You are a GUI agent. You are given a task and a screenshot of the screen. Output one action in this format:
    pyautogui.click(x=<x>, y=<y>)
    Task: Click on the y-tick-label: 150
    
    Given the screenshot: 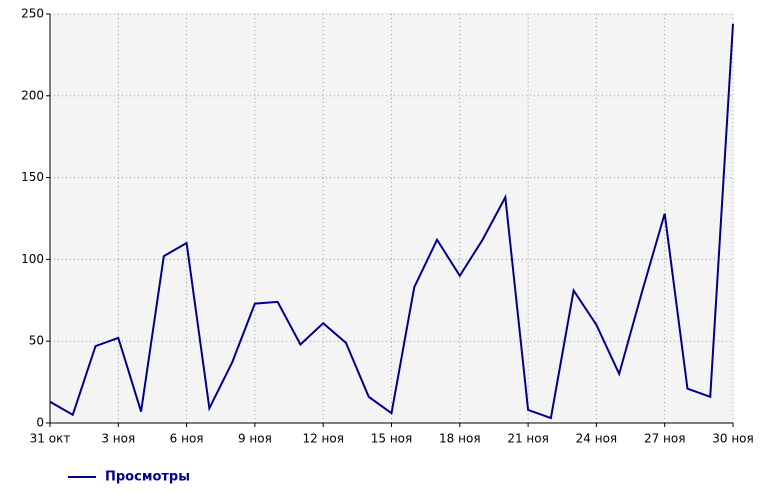 What is the action you would take?
    pyautogui.click(x=32, y=177)
    